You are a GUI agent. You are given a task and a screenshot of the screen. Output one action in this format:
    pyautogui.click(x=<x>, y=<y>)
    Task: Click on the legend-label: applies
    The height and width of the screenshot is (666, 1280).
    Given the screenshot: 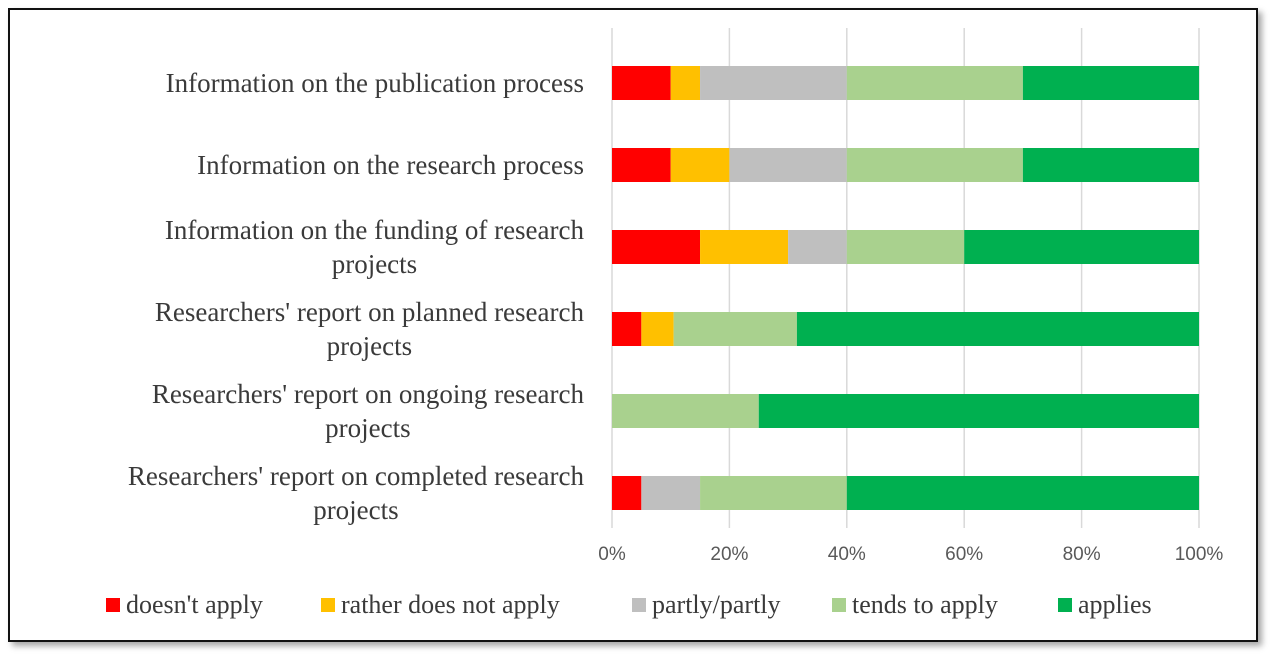 What is the action you would take?
    pyautogui.click(x=1115, y=604)
    